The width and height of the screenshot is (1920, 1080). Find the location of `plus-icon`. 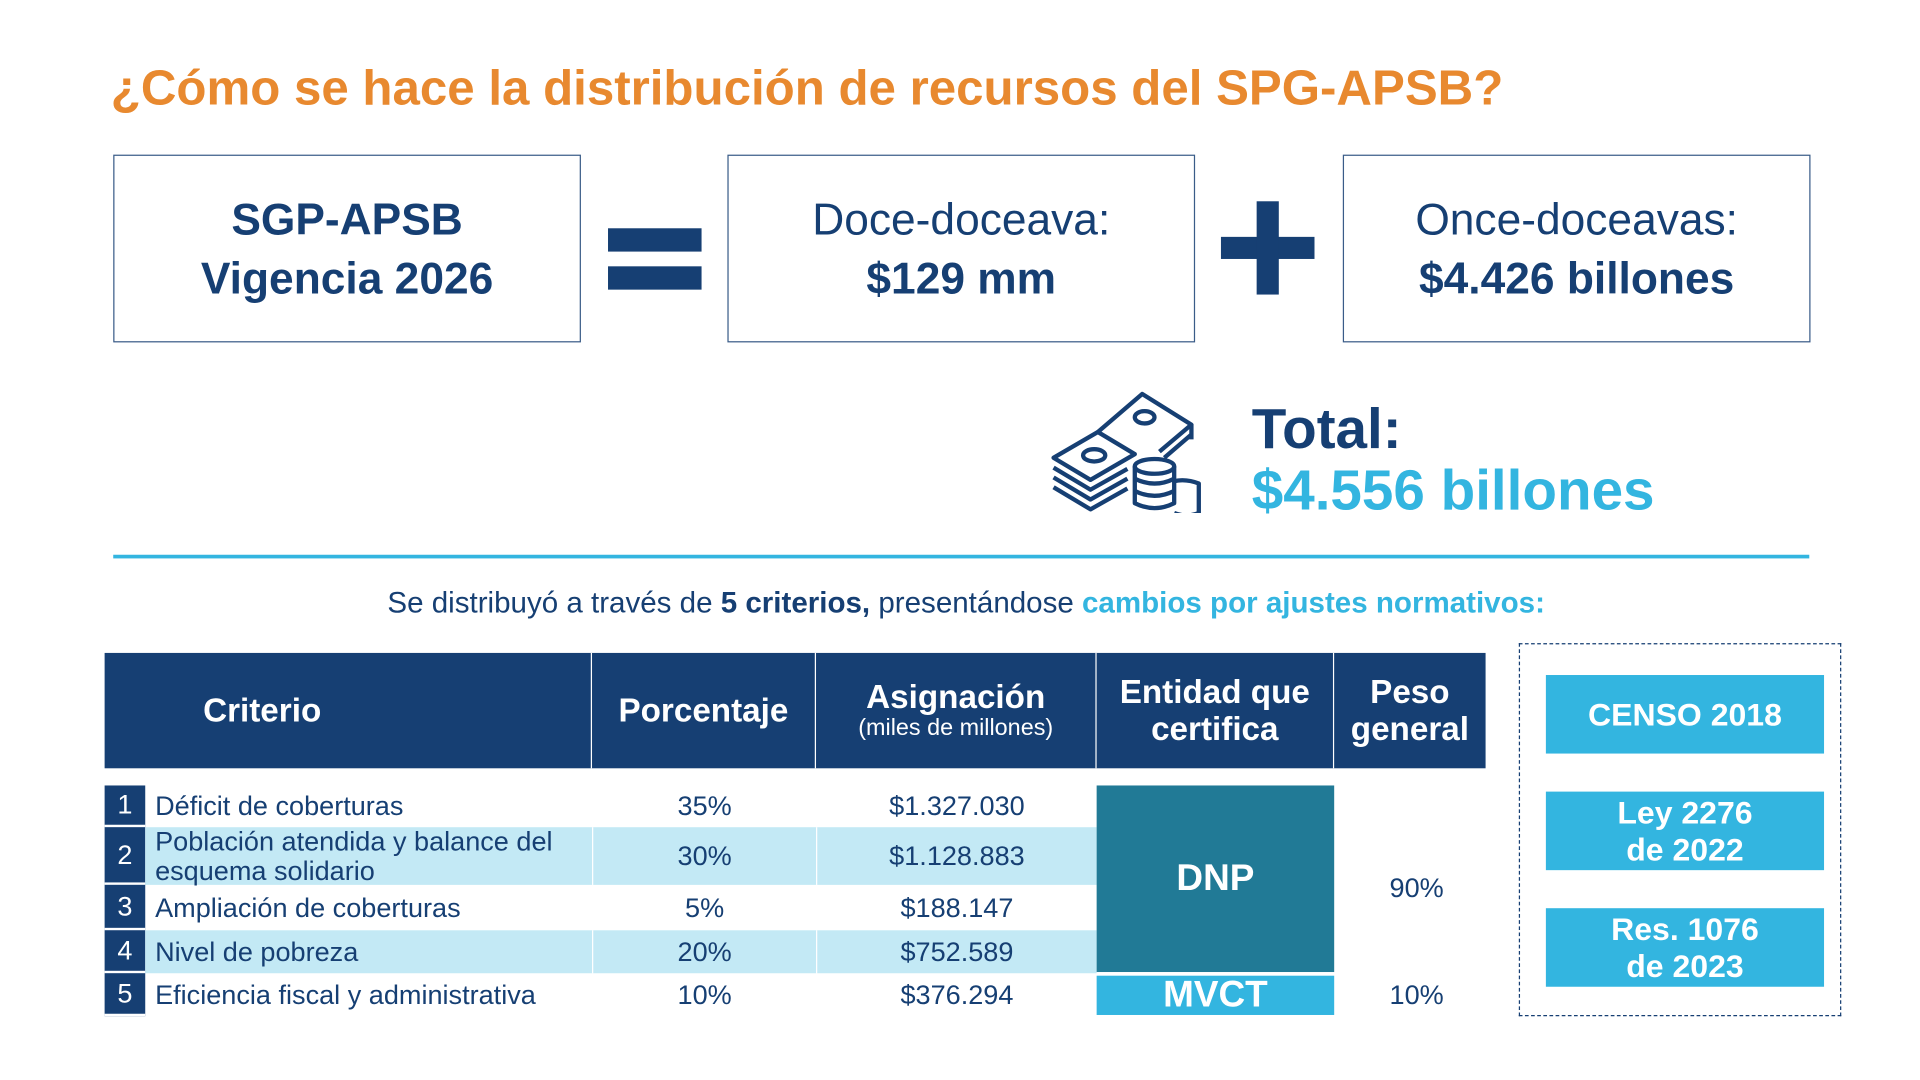

plus-icon is located at coordinates (1267, 248).